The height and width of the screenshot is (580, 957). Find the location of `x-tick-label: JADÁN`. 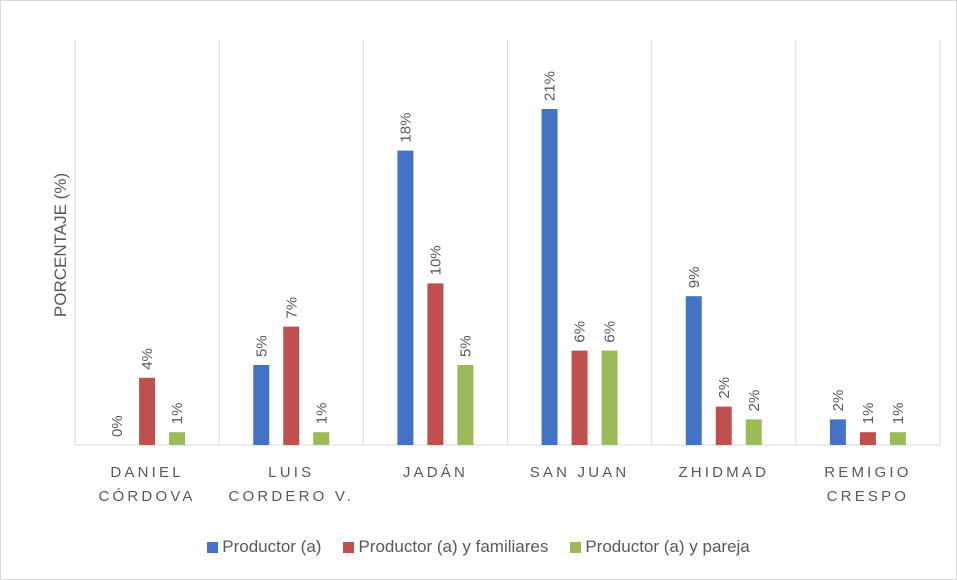

x-tick-label: JADÁN is located at coordinates (435, 472).